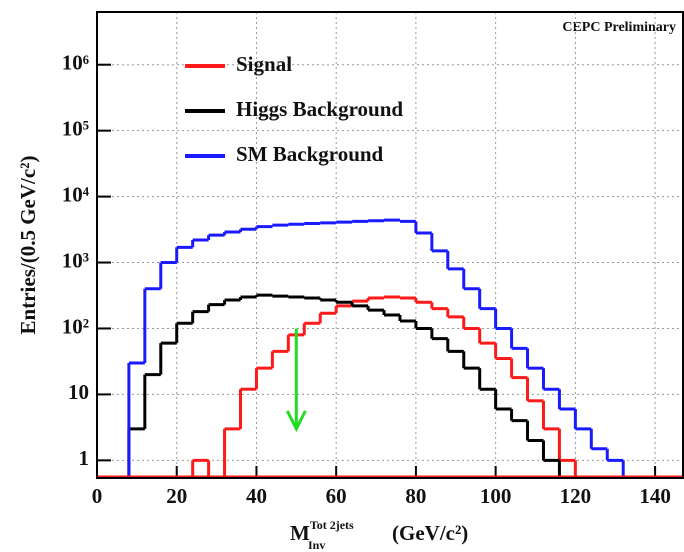  What do you see at coordinates (430, 533) in the screenshot?
I see `x-title-unit: (GeV/c²)` at bounding box center [430, 533].